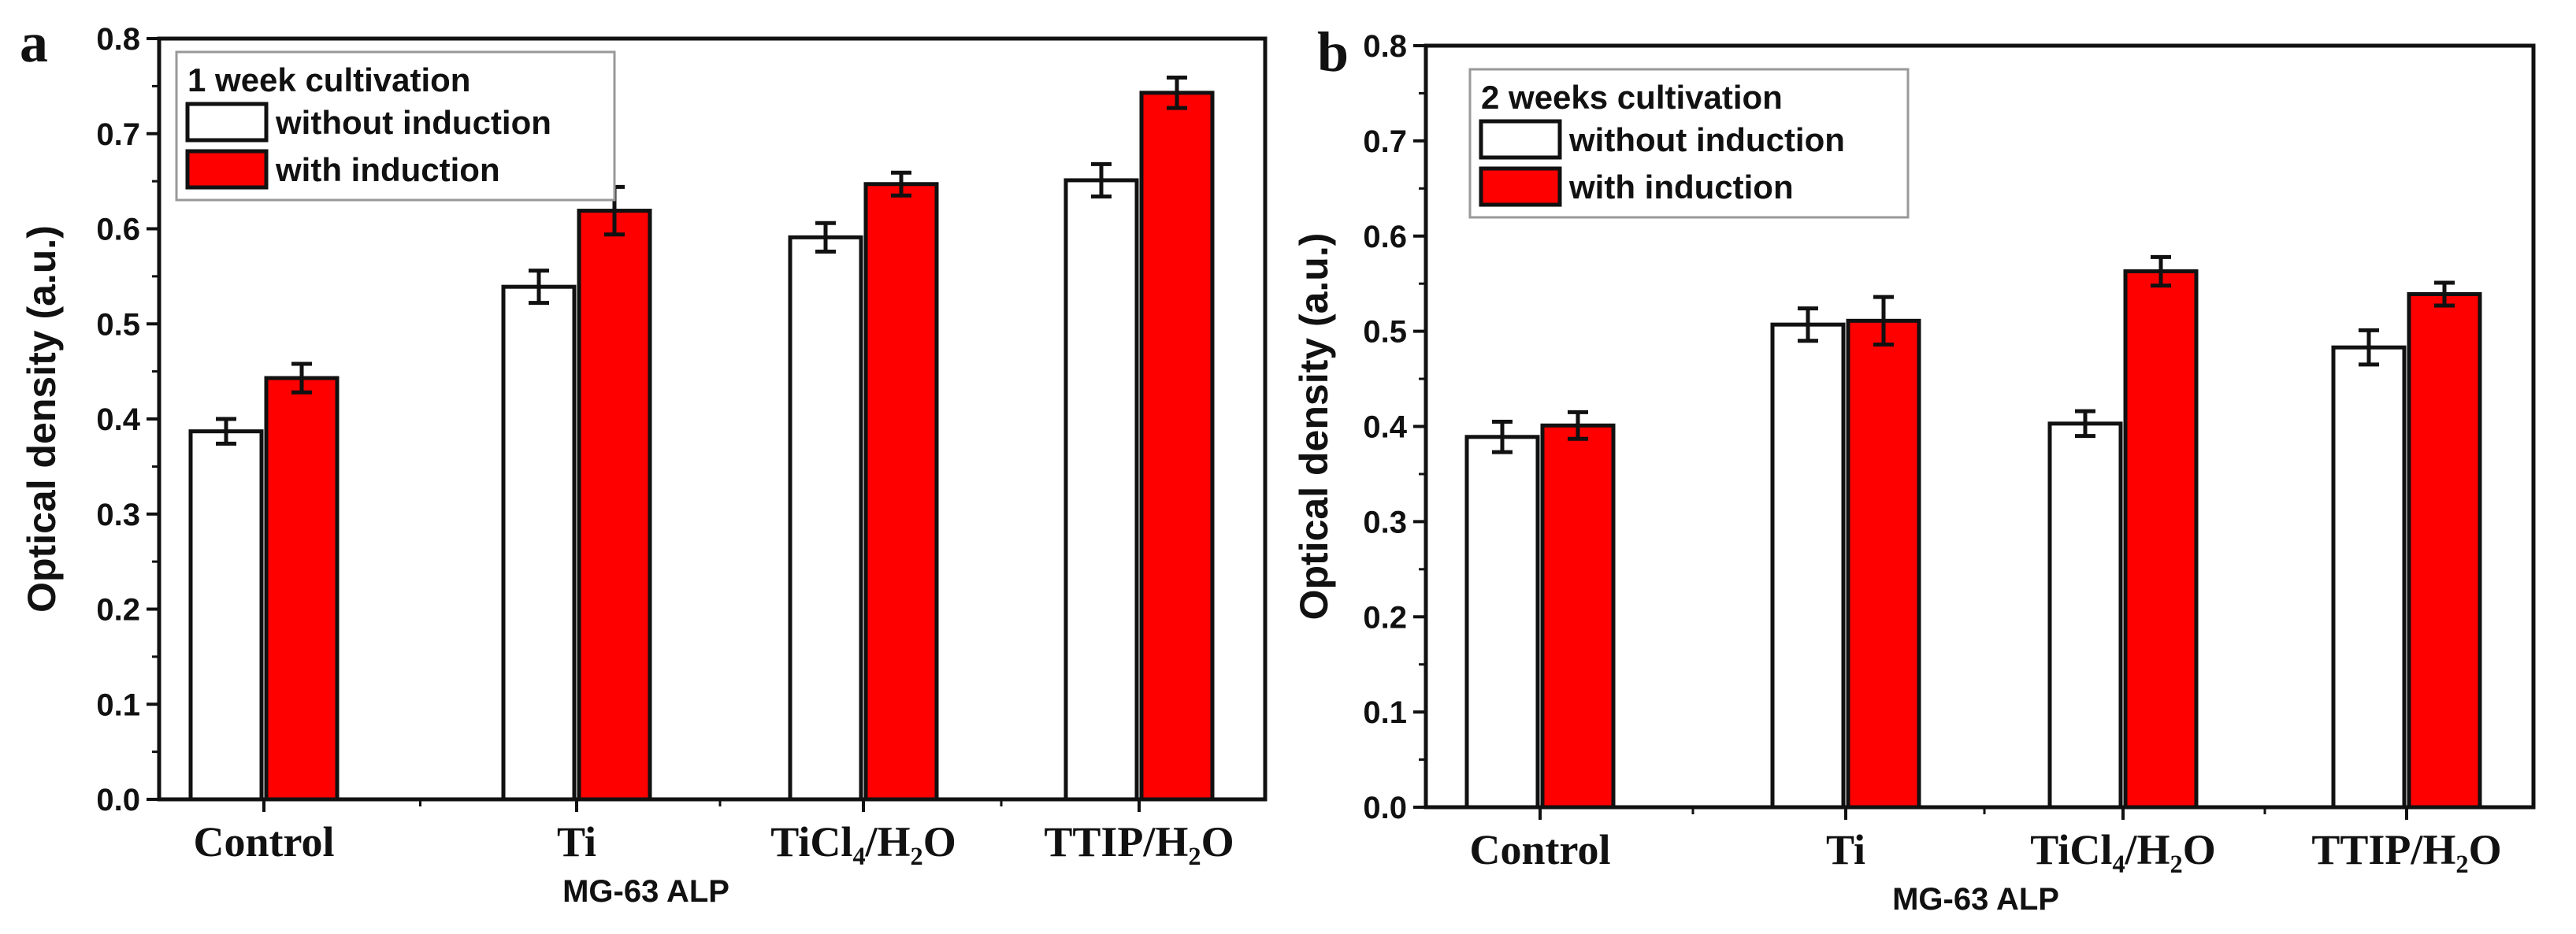 Image resolution: width=2576 pixels, height=934 pixels. Describe the element at coordinates (34, 42) in the screenshot. I see `panel-letter: a` at that location.